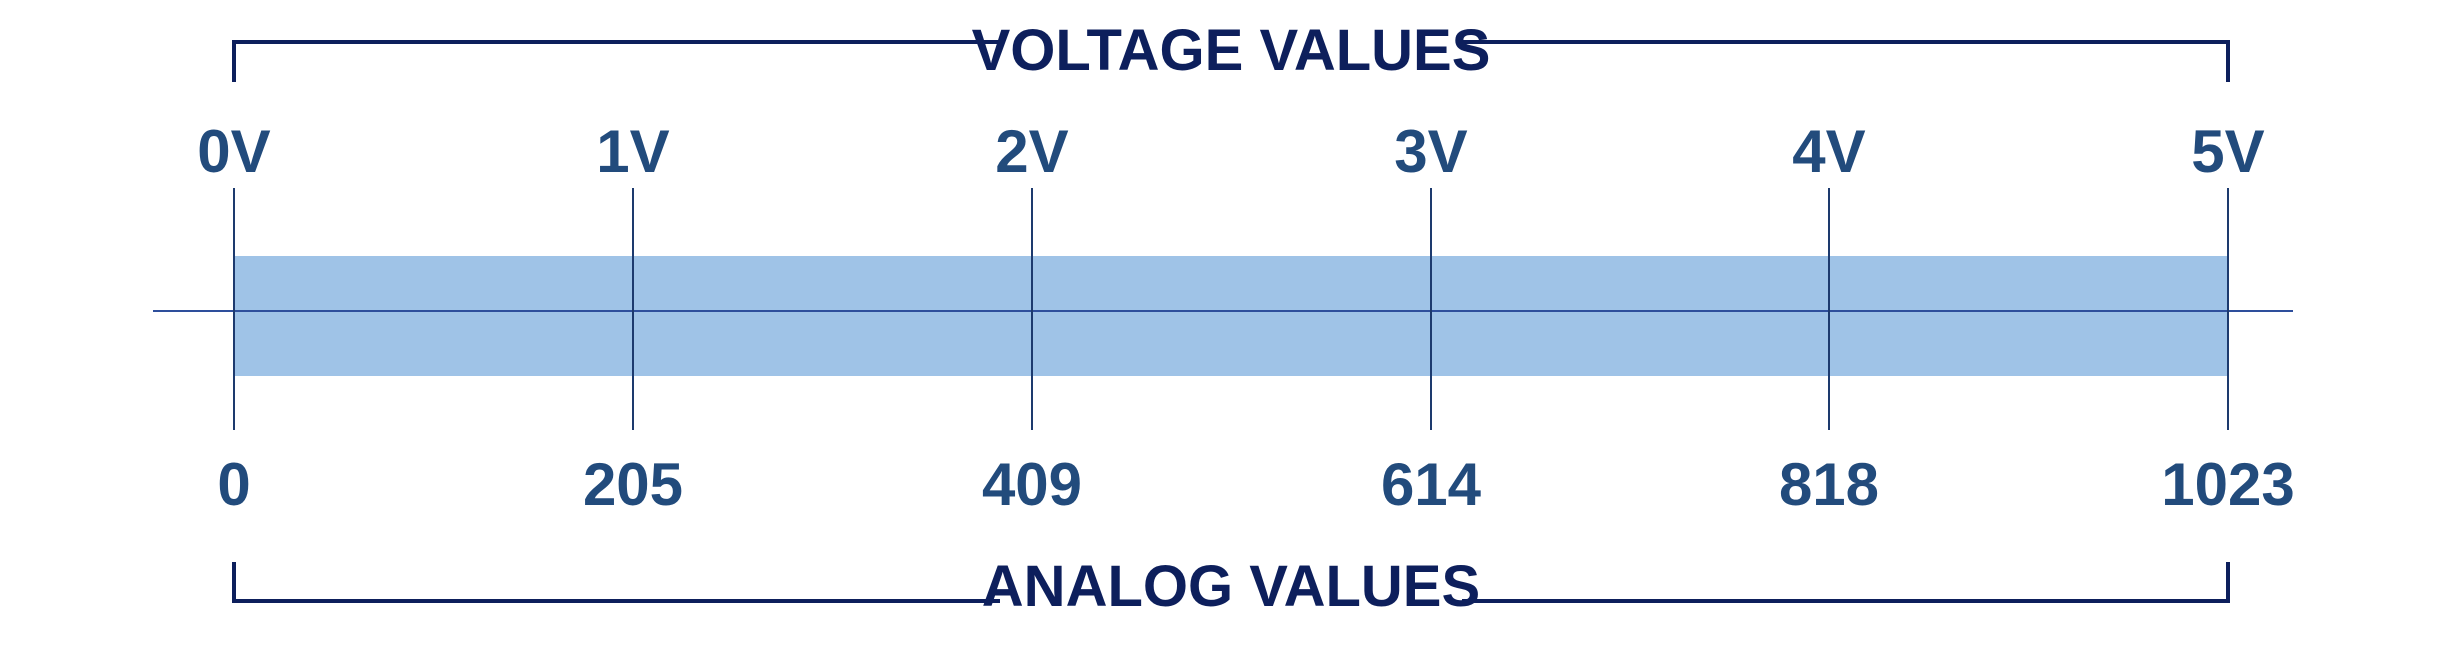 This screenshot has height=654, width=2463. What do you see at coordinates (1431, 484) in the screenshot?
I see `analog-label: 614` at bounding box center [1431, 484].